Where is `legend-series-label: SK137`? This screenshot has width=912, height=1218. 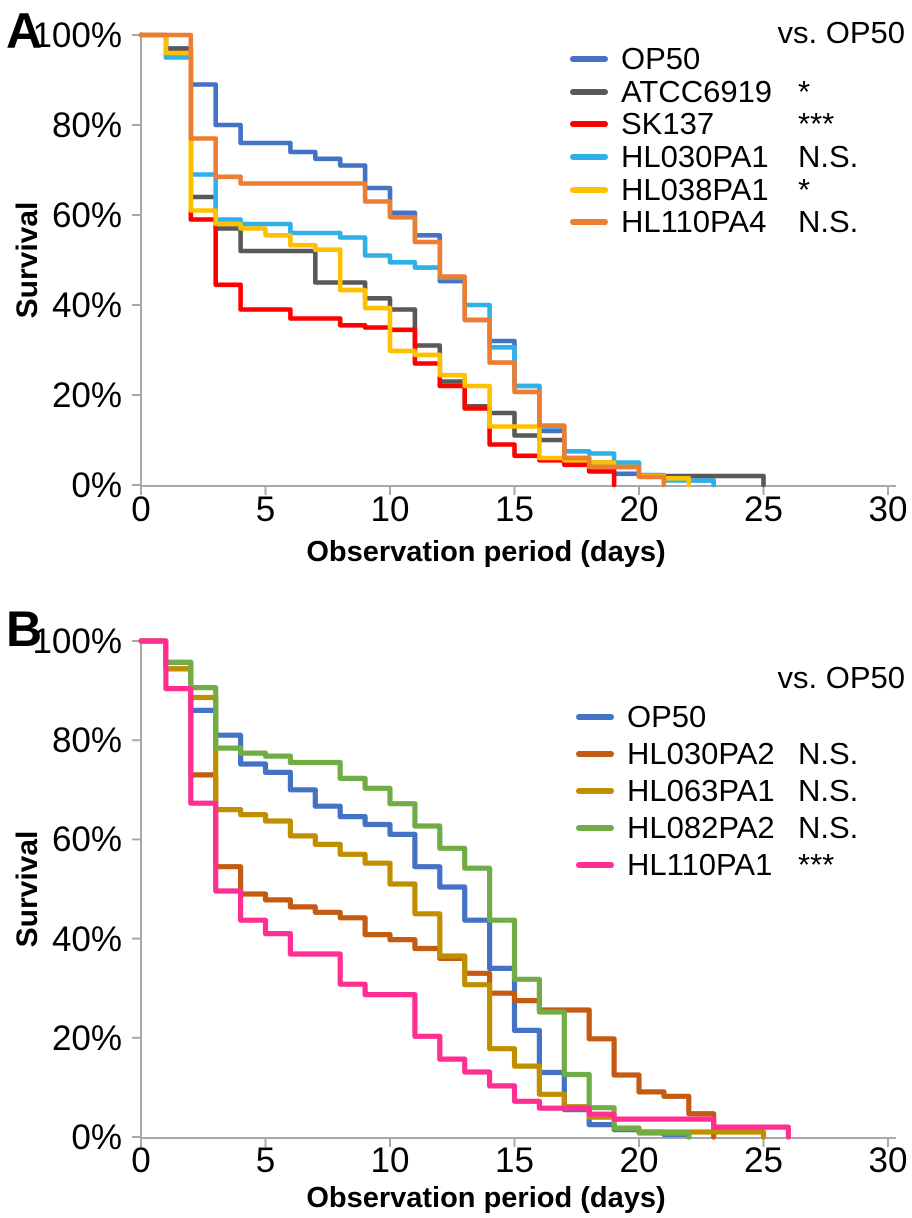 legend-series-label: SK137 is located at coordinates (668, 124).